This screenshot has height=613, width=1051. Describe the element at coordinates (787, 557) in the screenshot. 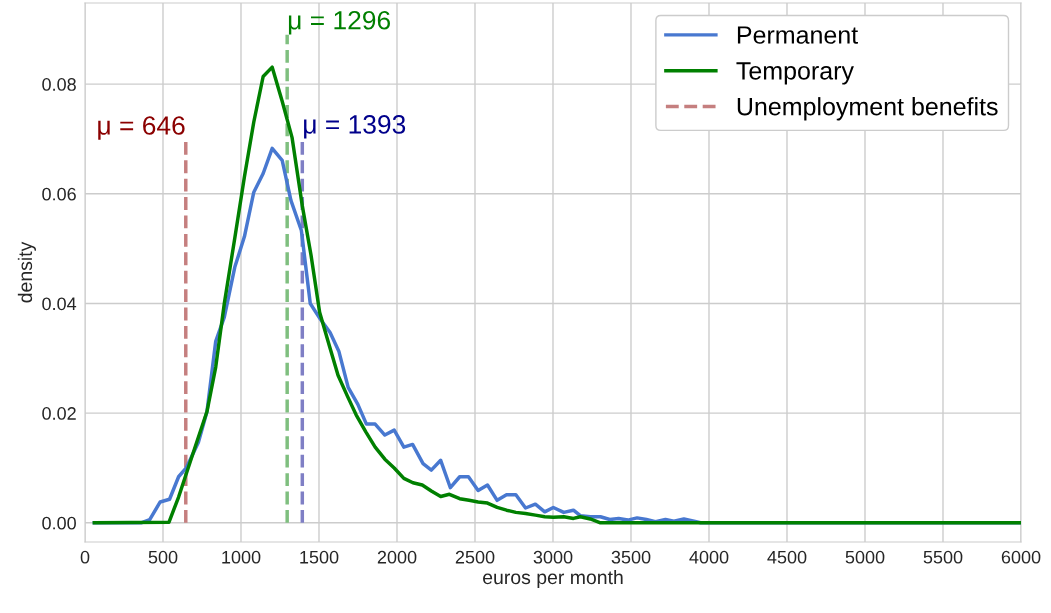

I see `x-tick-label: 4500` at that location.